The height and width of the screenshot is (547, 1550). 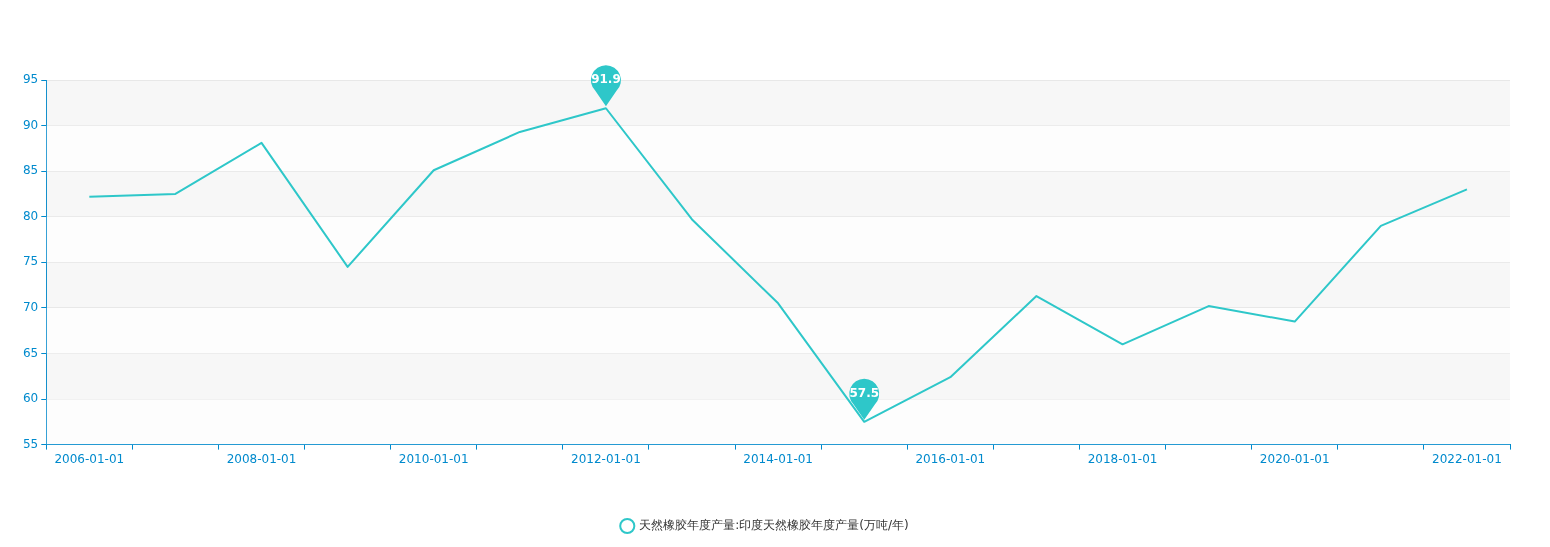 I want to click on y-tick-label: 75, so click(x=30, y=261).